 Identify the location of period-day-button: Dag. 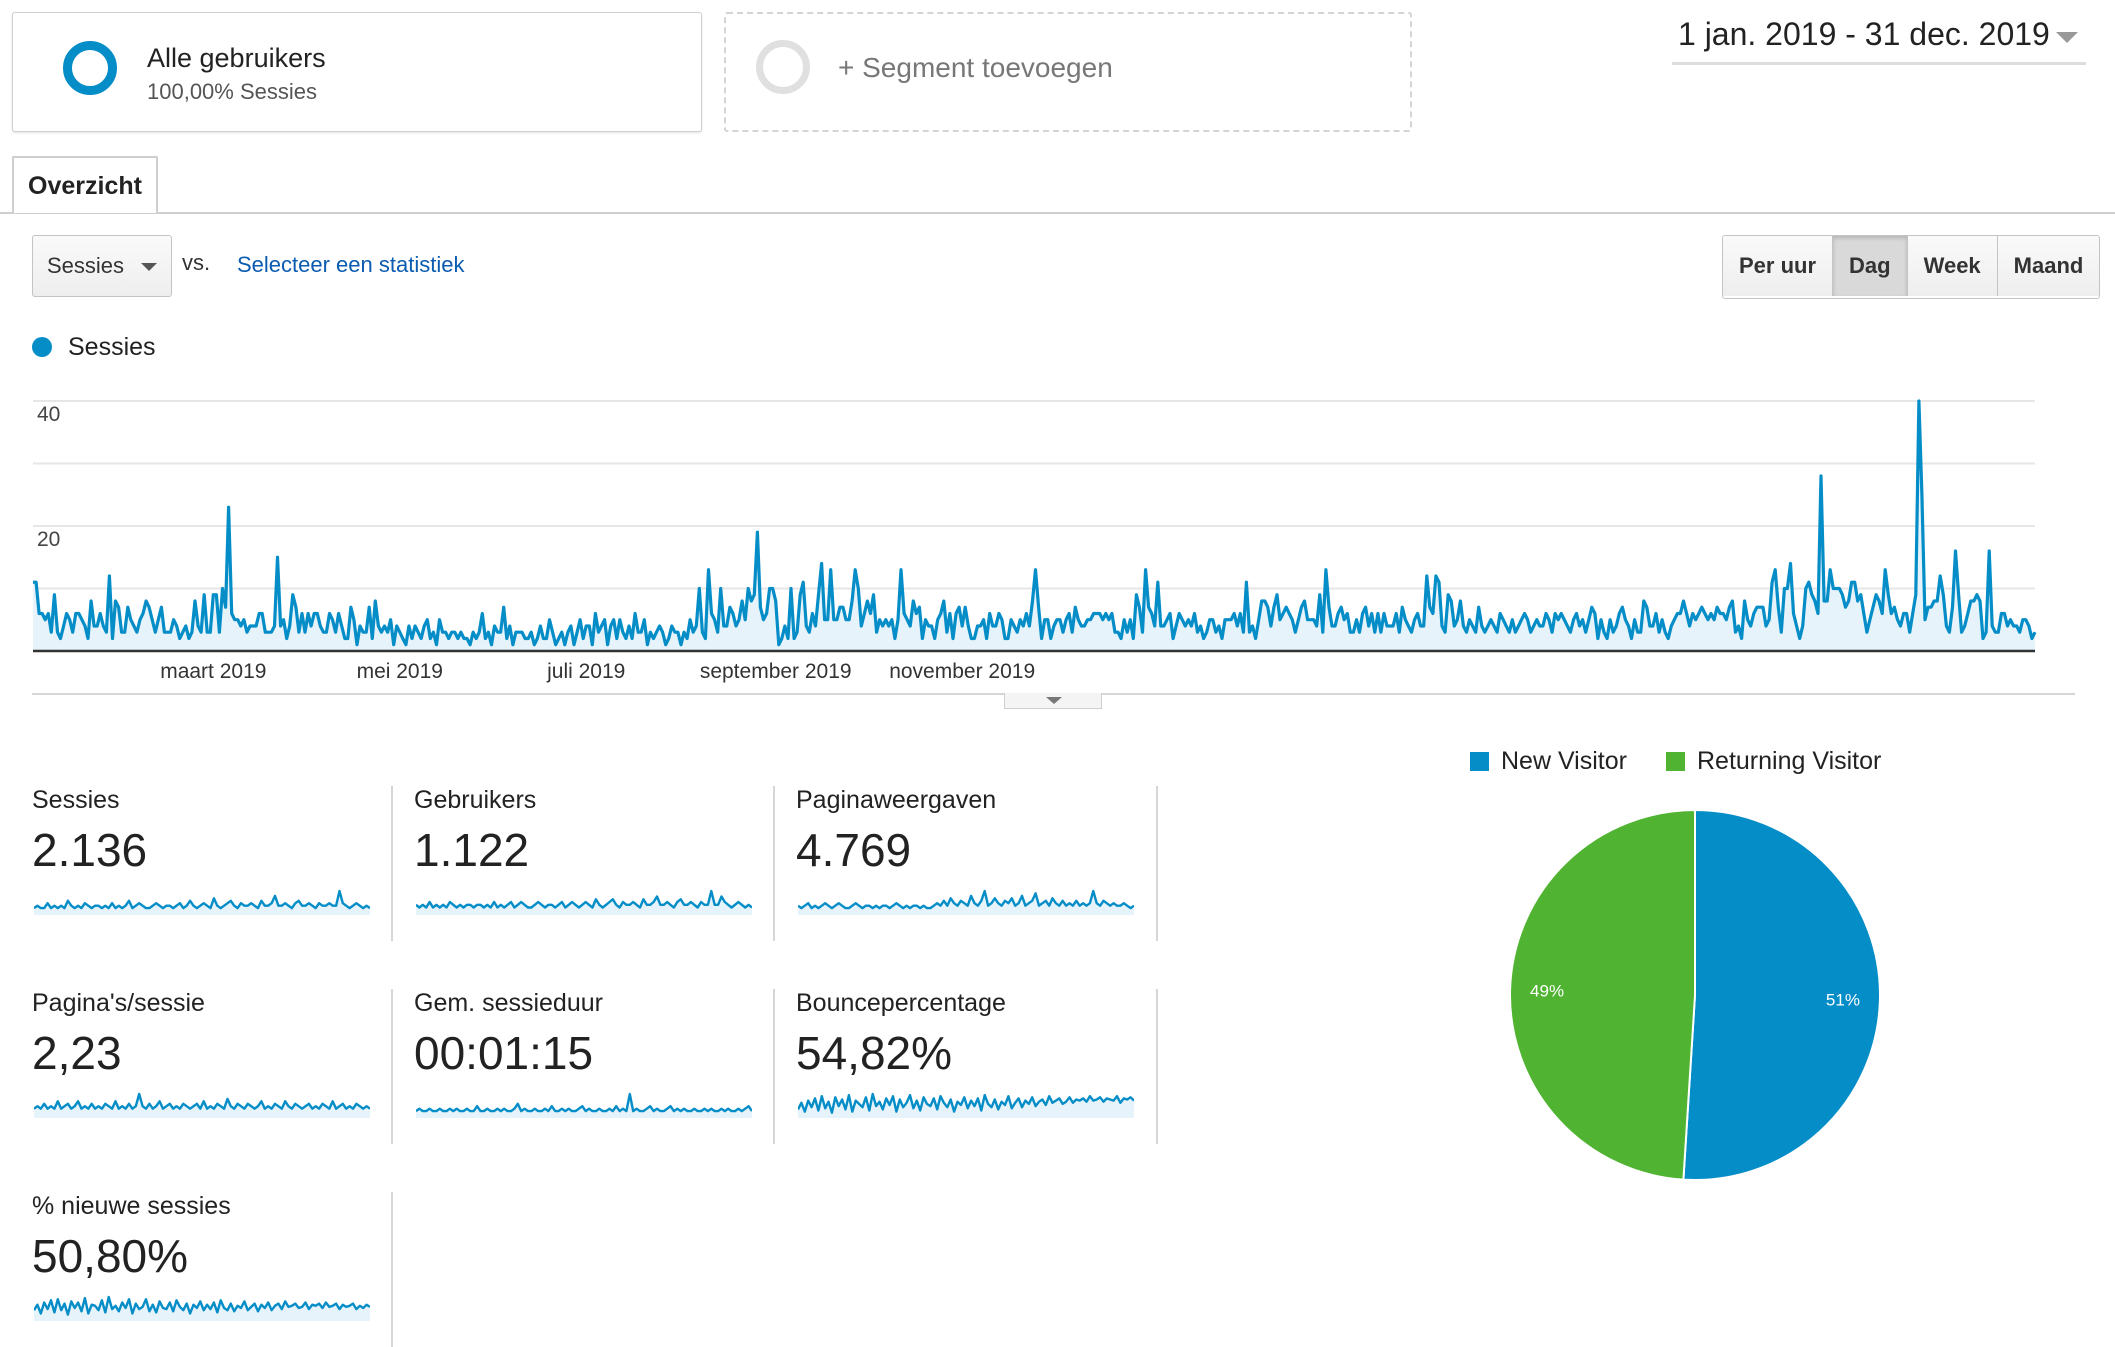
(1870, 266).